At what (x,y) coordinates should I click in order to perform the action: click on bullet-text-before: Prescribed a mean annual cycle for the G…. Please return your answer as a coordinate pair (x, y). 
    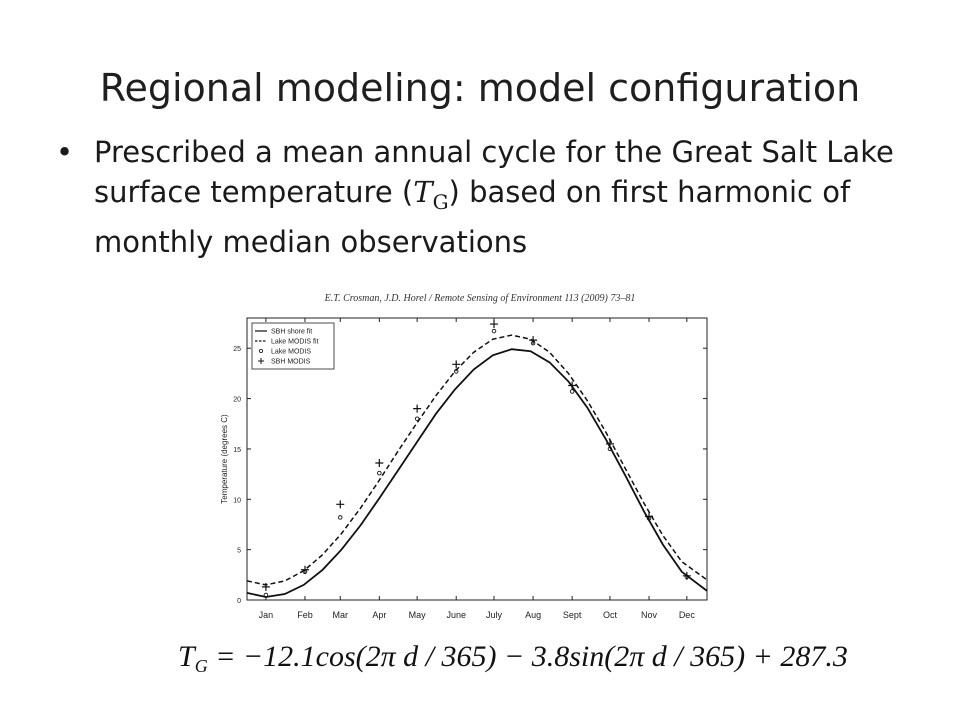
    Looking at the image, I should click on (494, 172).